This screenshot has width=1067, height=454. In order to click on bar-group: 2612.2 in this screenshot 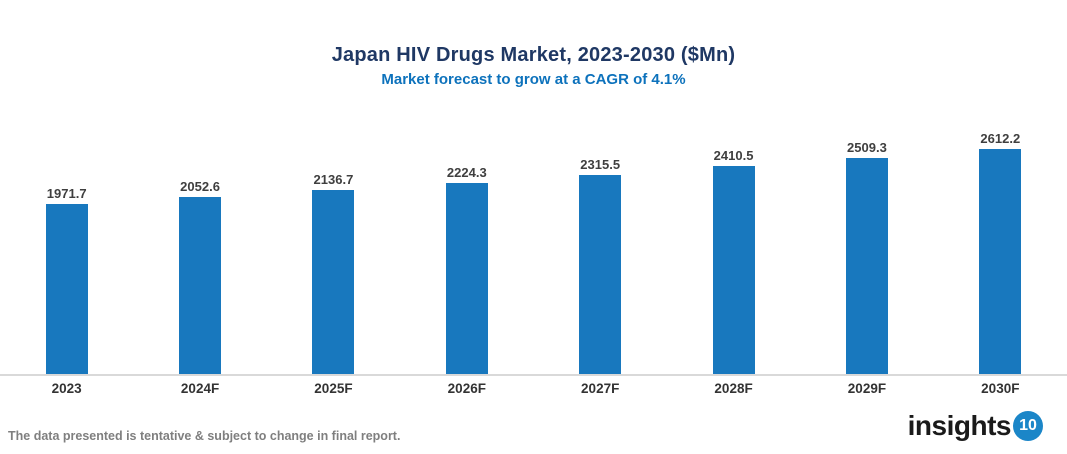, I will do `click(1000, 253)`.